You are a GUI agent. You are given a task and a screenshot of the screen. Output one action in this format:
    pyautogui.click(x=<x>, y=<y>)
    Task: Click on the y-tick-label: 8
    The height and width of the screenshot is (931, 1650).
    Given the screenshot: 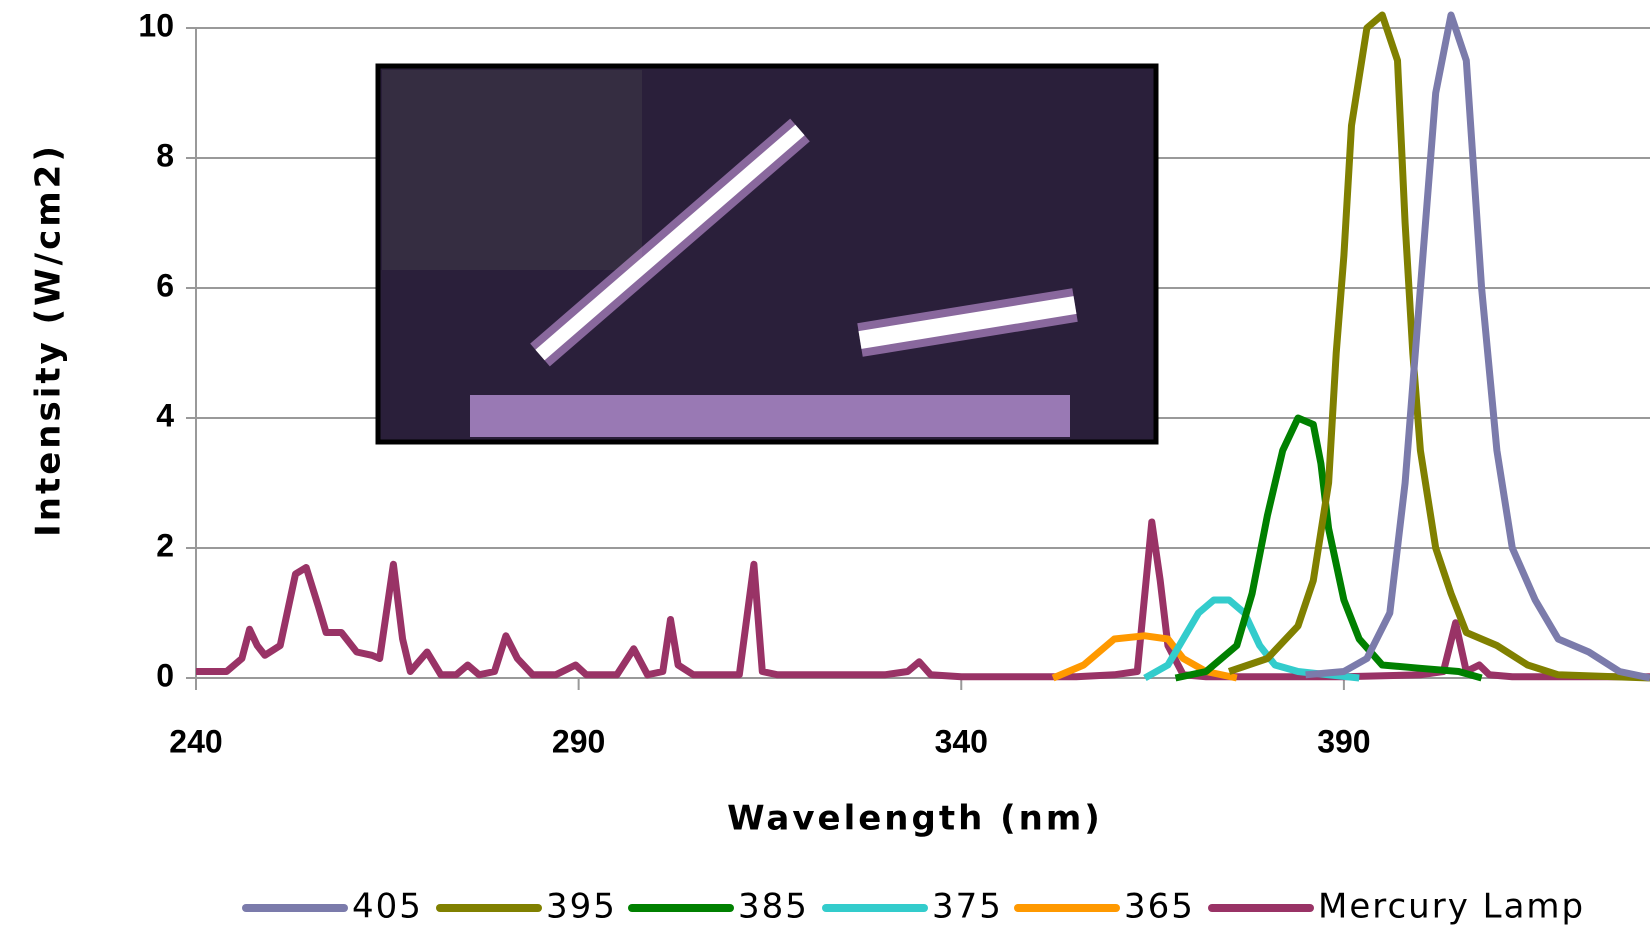 What is the action you would take?
    pyautogui.click(x=165, y=155)
    